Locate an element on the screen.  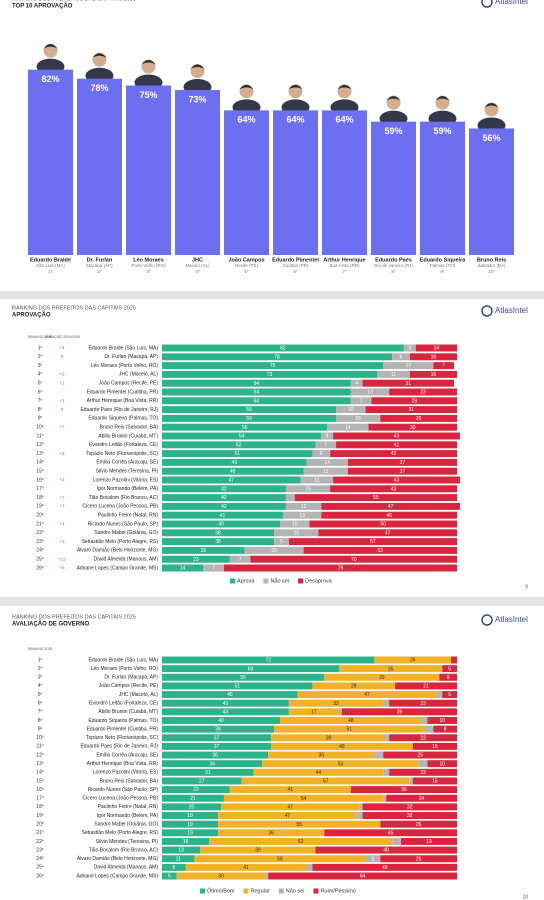
value-label: 59% is located at coordinates (442, 131).